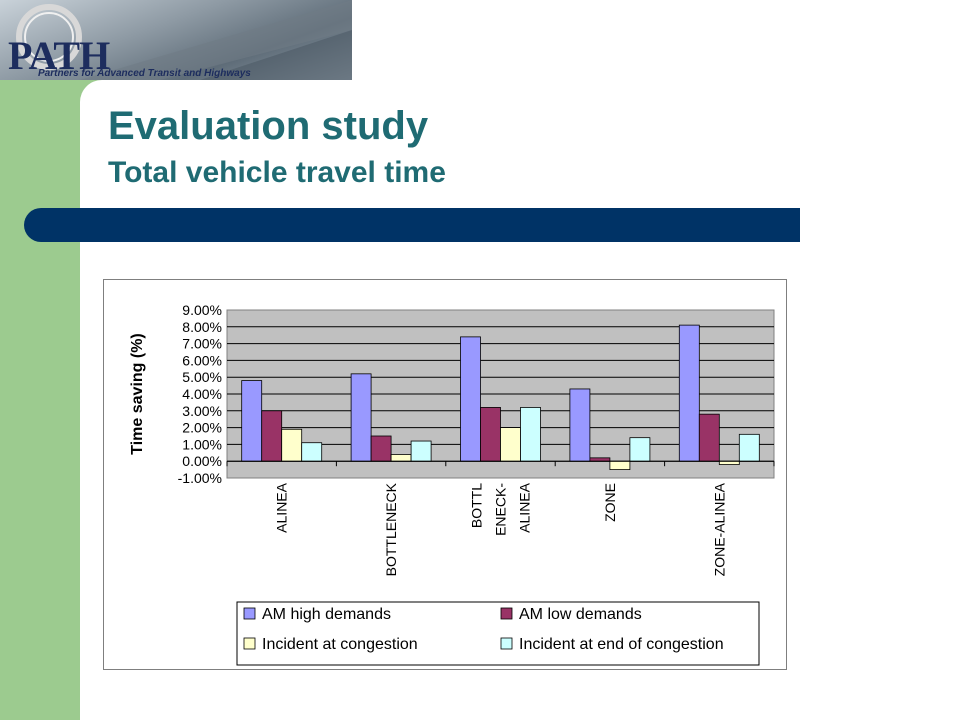 This screenshot has width=960, height=720. Describe the element at coordinates (202, 428) in the screenshot. I see `y-tick-label: 2.00%` at that location.